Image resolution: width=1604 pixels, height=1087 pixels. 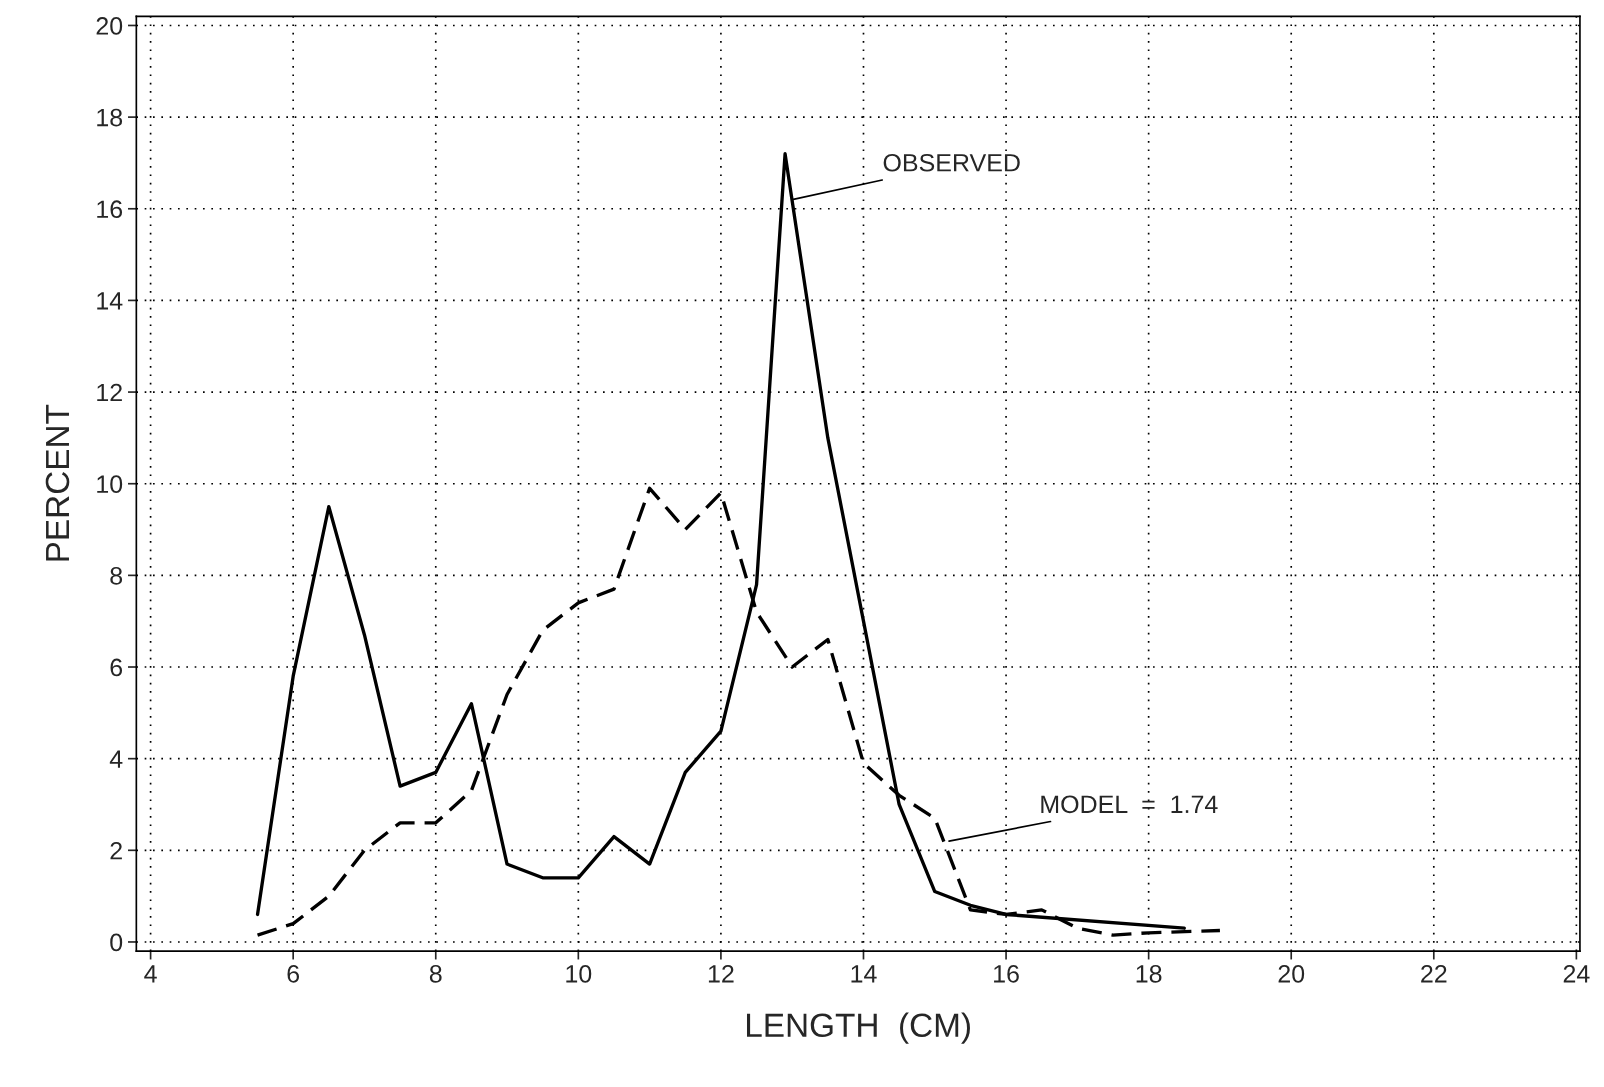 I want to click on x-tick-label: 20, so click(x=1291, y=973).